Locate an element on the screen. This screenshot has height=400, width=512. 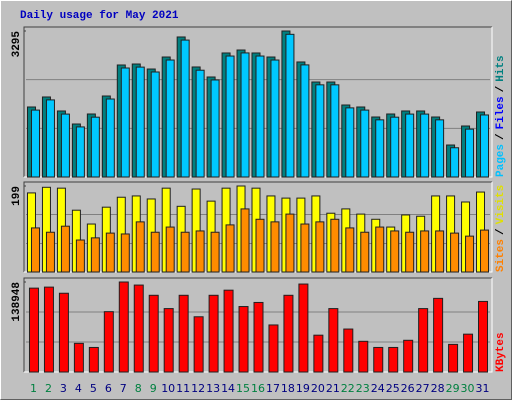
x-tick-label: 11 is located at coordinates (183, 388).